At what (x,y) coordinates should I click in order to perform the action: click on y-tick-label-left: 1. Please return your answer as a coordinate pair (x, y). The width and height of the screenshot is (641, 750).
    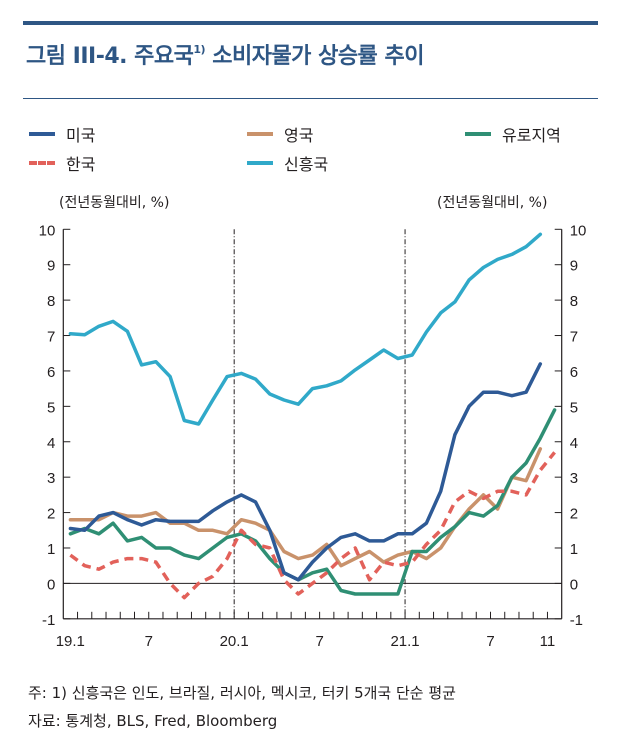
    Looking at the image, I should click on (51, 549).